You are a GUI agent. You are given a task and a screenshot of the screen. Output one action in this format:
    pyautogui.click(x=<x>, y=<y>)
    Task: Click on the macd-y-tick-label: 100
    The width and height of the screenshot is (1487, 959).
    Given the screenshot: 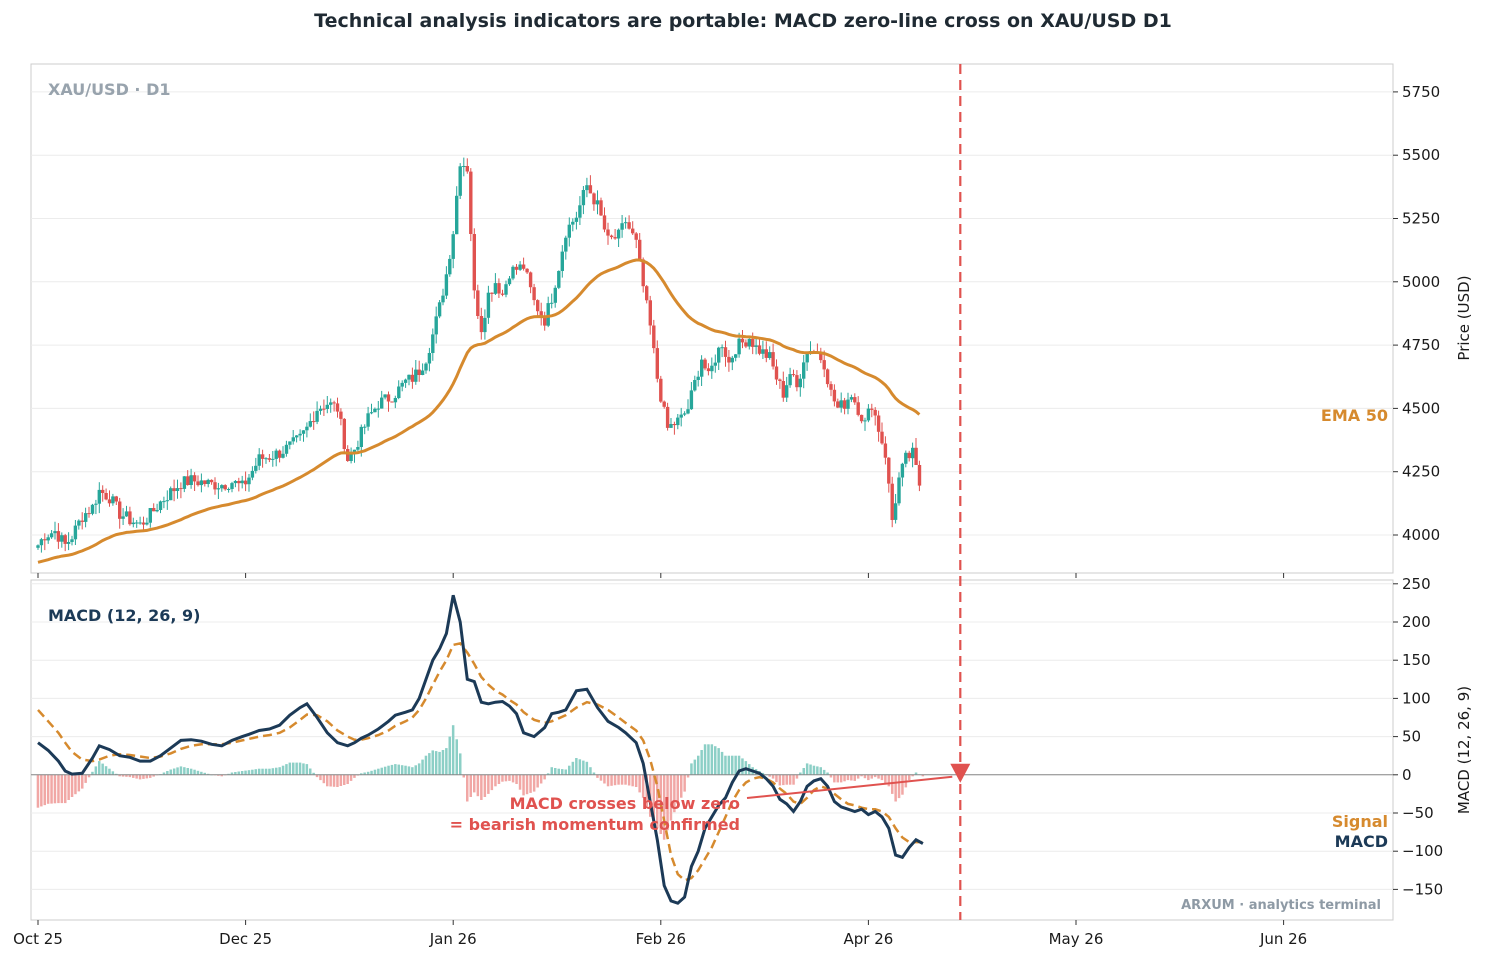 What is the action you would take?
    pyautogui.click(x=1416, y=698)
    